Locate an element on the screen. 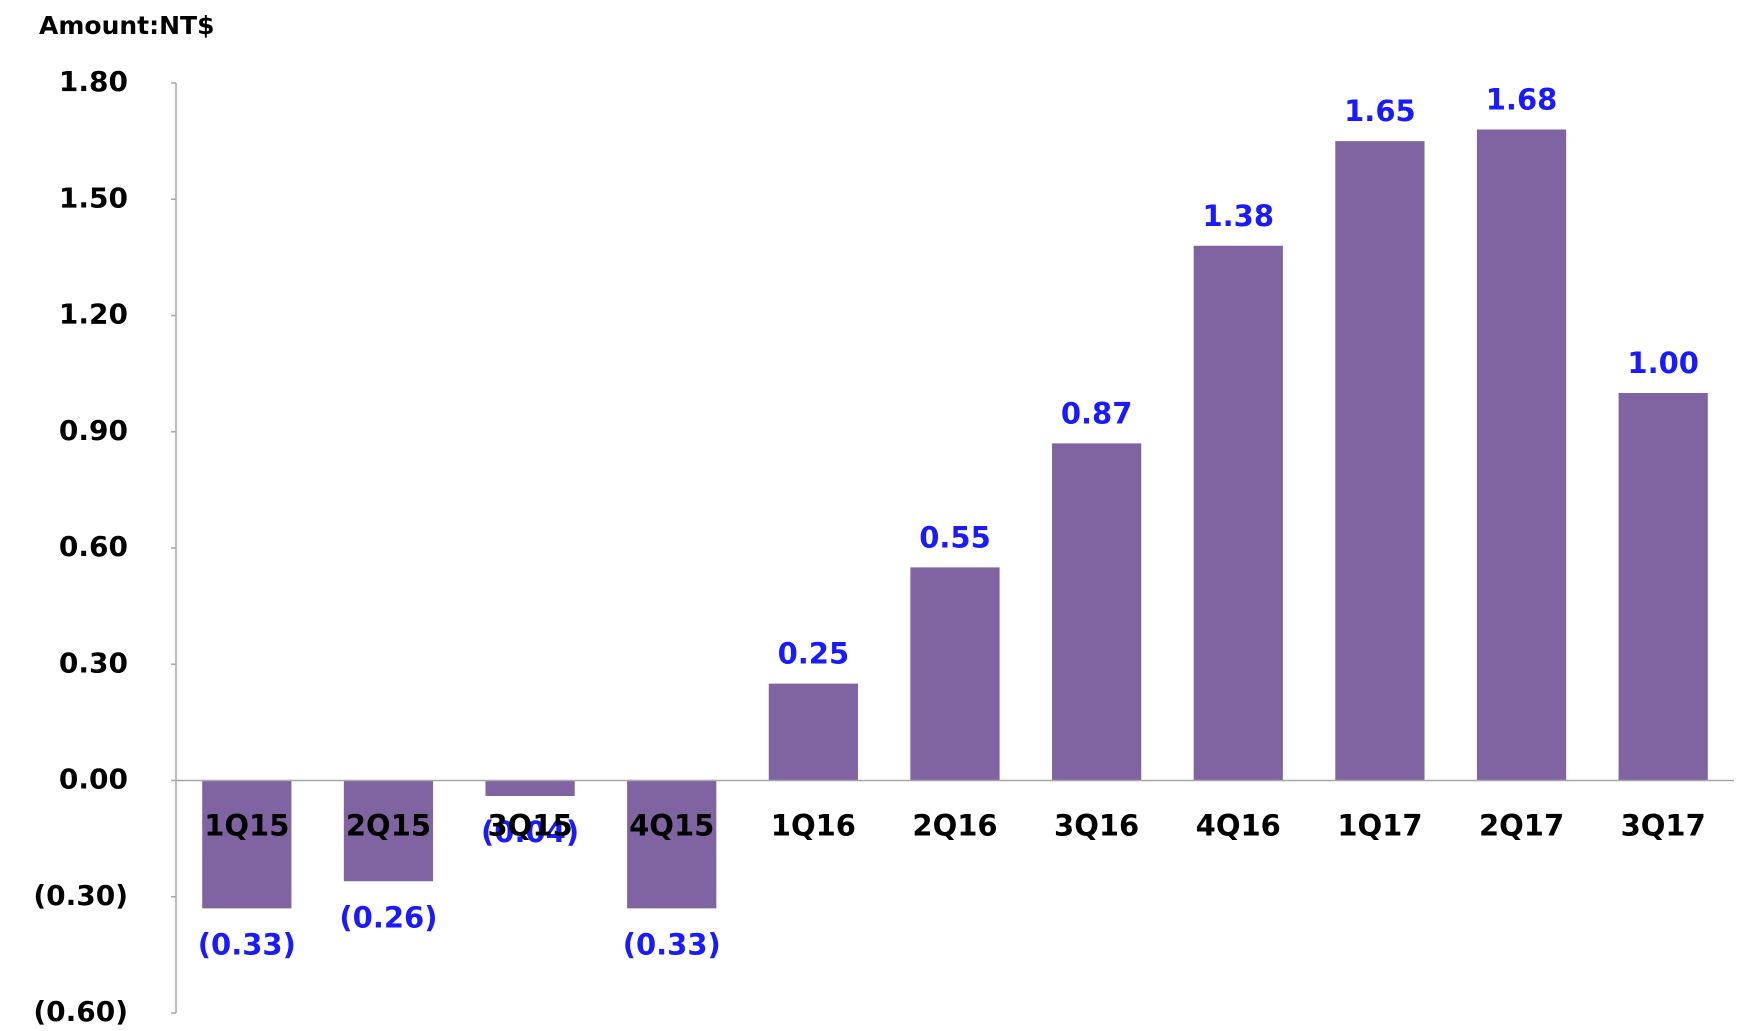  y-tick-label: (0.60) is located at coordinates (80, 1011).